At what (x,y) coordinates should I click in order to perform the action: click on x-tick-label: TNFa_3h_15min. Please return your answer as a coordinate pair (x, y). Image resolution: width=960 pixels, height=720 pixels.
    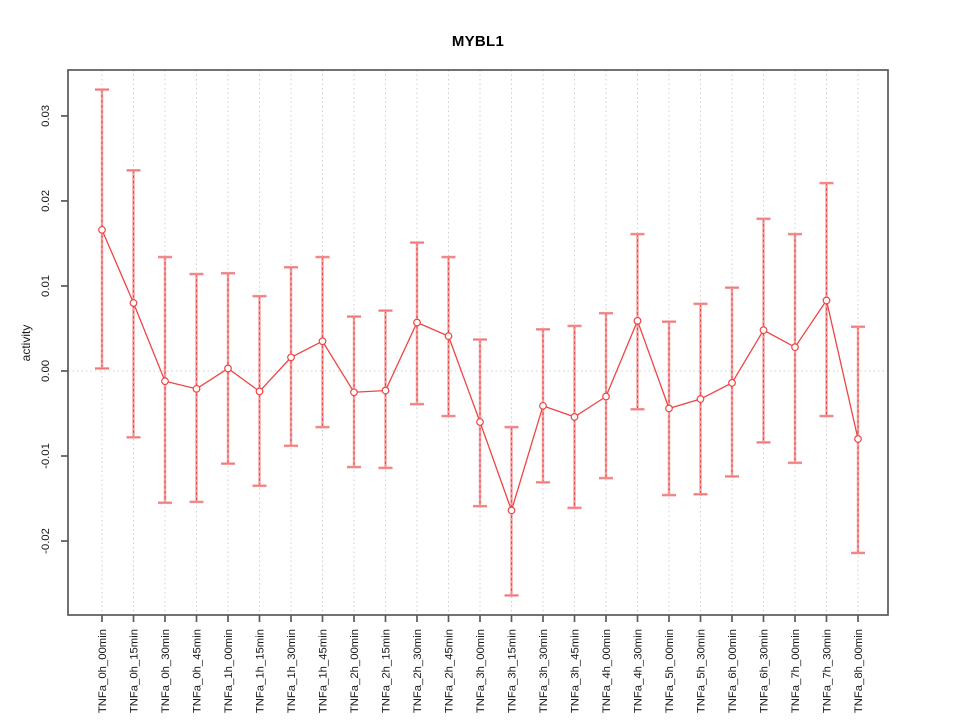
    Looking at the image, I should click on (513, 671).